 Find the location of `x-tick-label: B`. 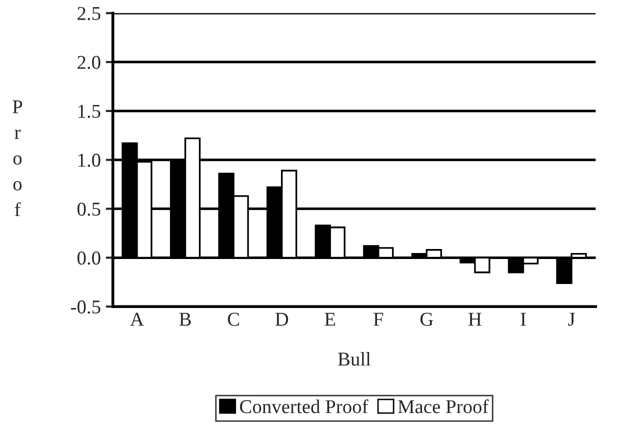

x-tick-label: B is located at coordinates (185, 319).